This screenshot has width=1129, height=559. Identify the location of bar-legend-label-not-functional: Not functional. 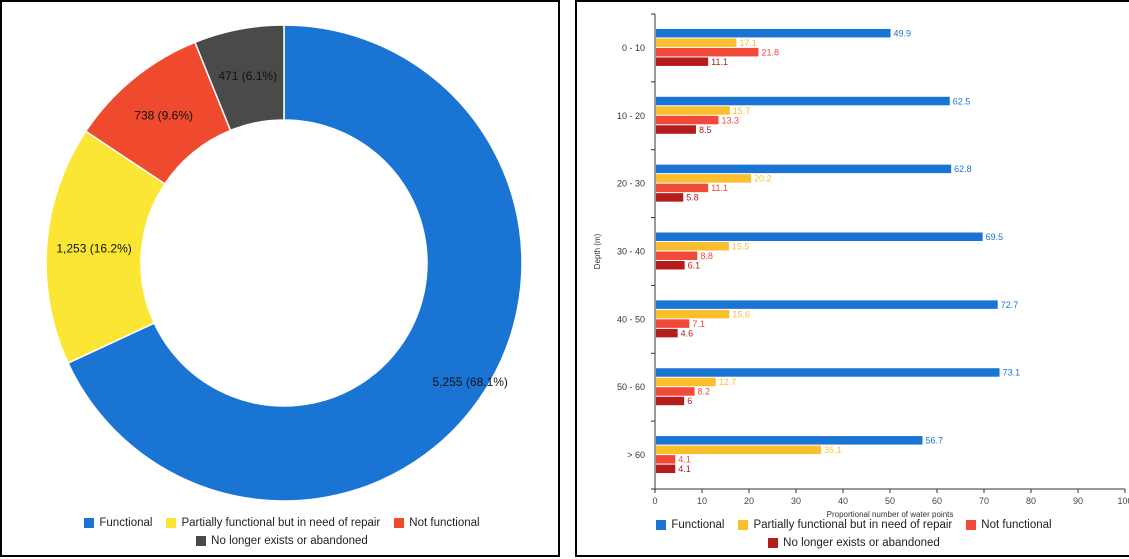
(1016, 525).